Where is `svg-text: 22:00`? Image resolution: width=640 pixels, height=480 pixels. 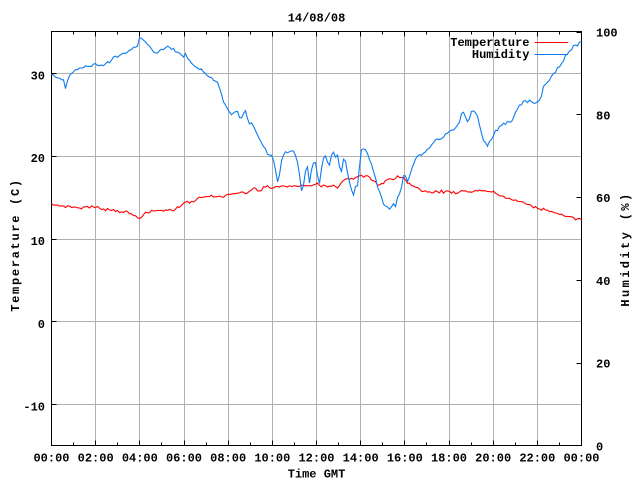 svg-text: 22:00 is located at coordinates (537, 459).